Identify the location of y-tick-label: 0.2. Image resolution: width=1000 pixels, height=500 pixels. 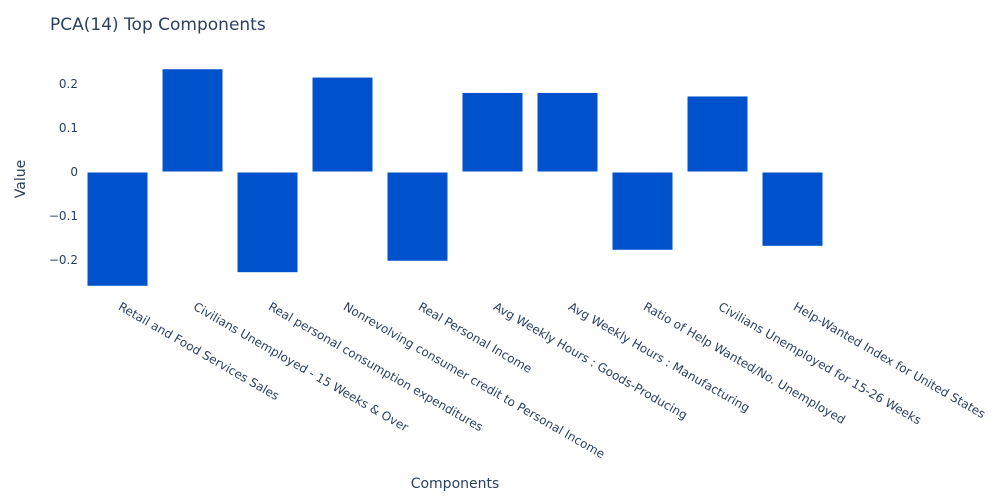
(68, 84).